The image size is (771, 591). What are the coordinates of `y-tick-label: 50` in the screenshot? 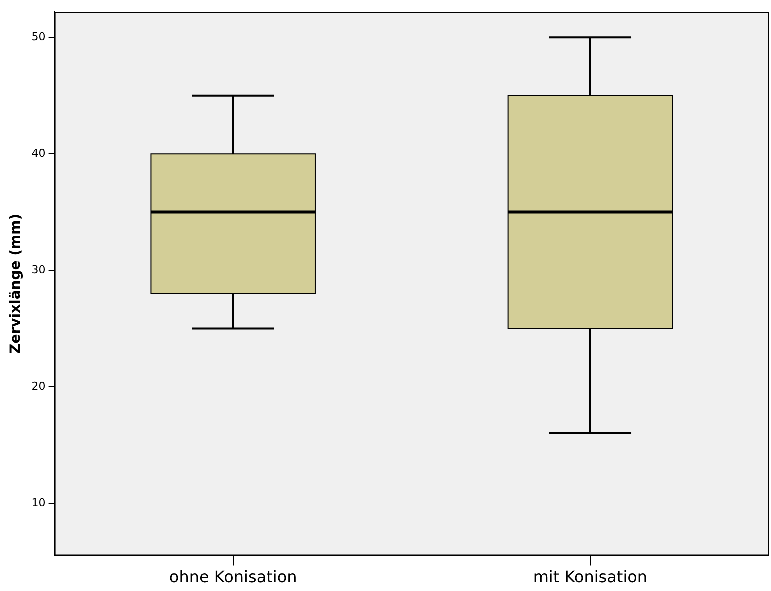 It's located at (39, 37).